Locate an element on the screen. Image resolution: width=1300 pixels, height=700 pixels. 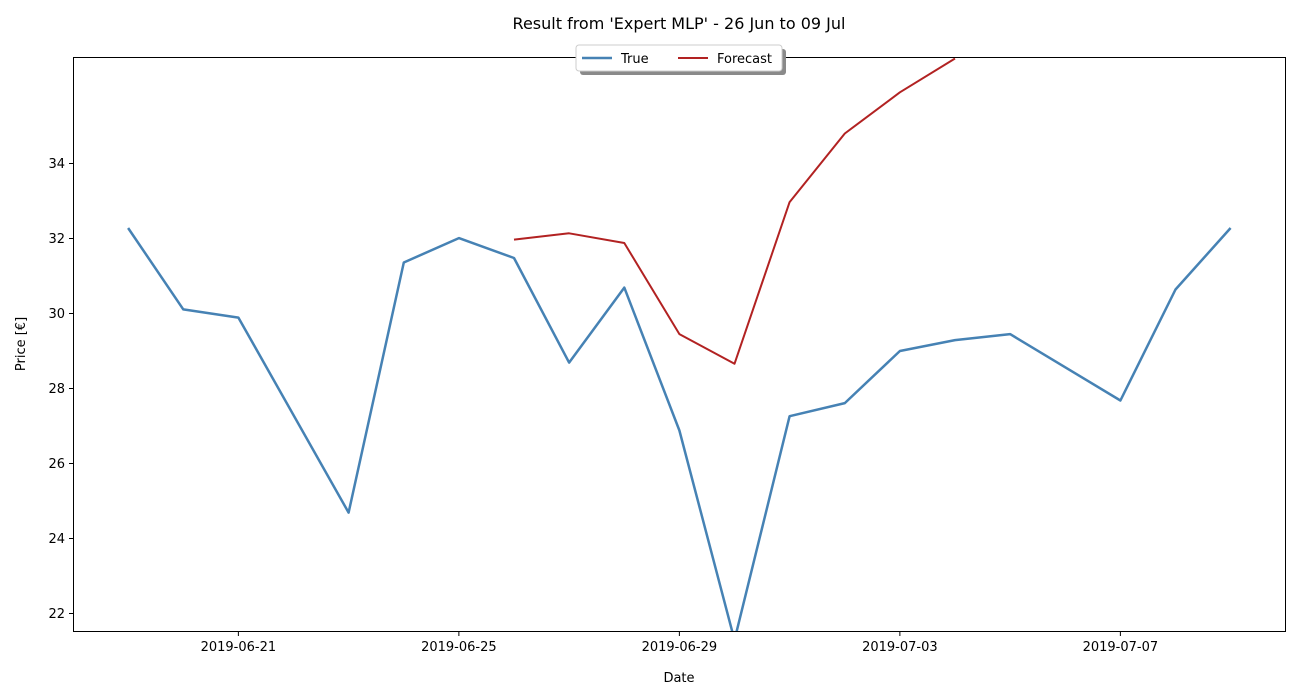
x-axis-label: Date is located at coordinates (678, 678).